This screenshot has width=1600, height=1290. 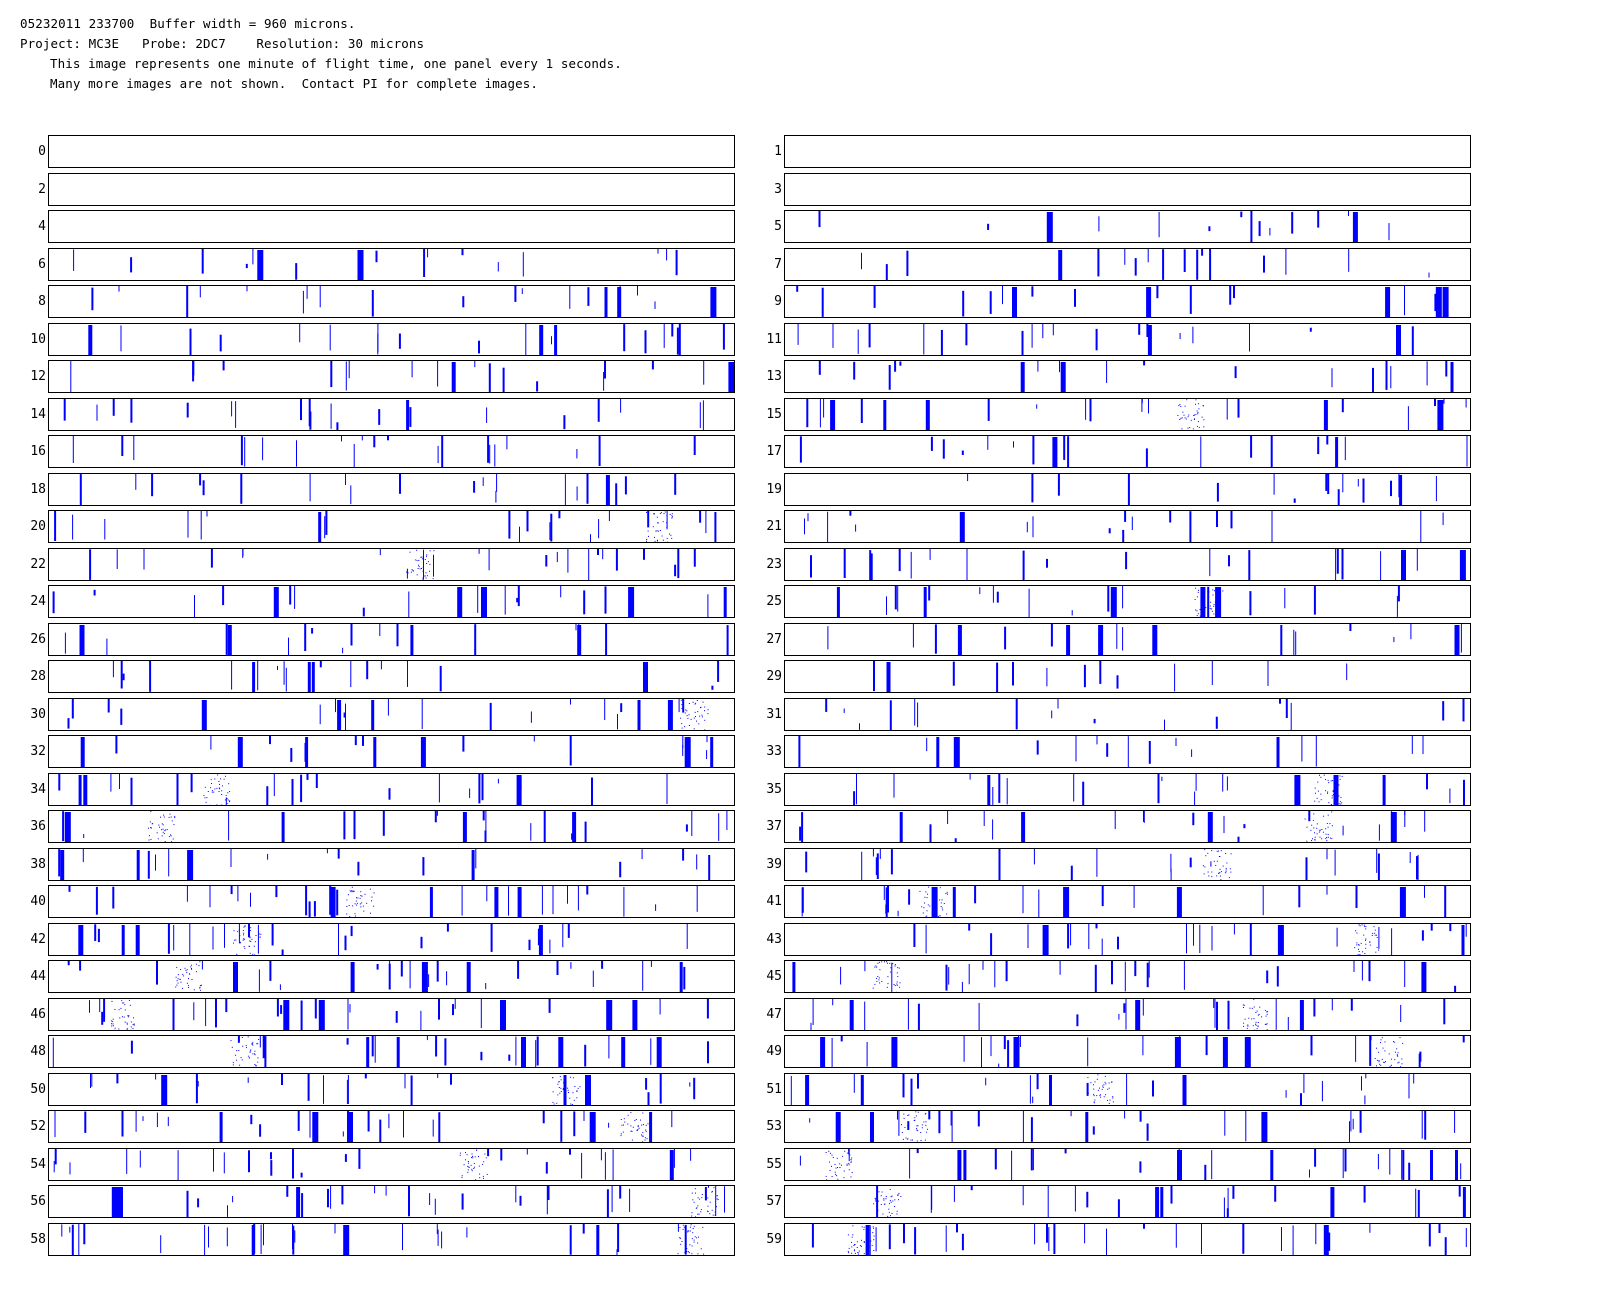 What do you see at coordinates (1127, 451) in the screenshot?
I see `particle-image-panel` at bounding box center [1127, 451].